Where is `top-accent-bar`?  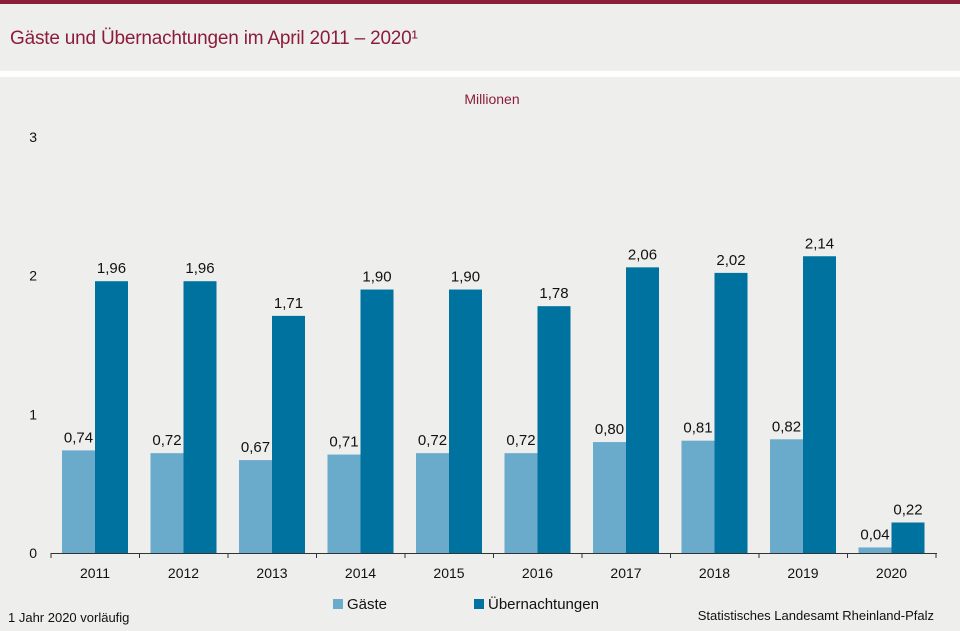 top-accent-bar is located at coordinates (480, 2).